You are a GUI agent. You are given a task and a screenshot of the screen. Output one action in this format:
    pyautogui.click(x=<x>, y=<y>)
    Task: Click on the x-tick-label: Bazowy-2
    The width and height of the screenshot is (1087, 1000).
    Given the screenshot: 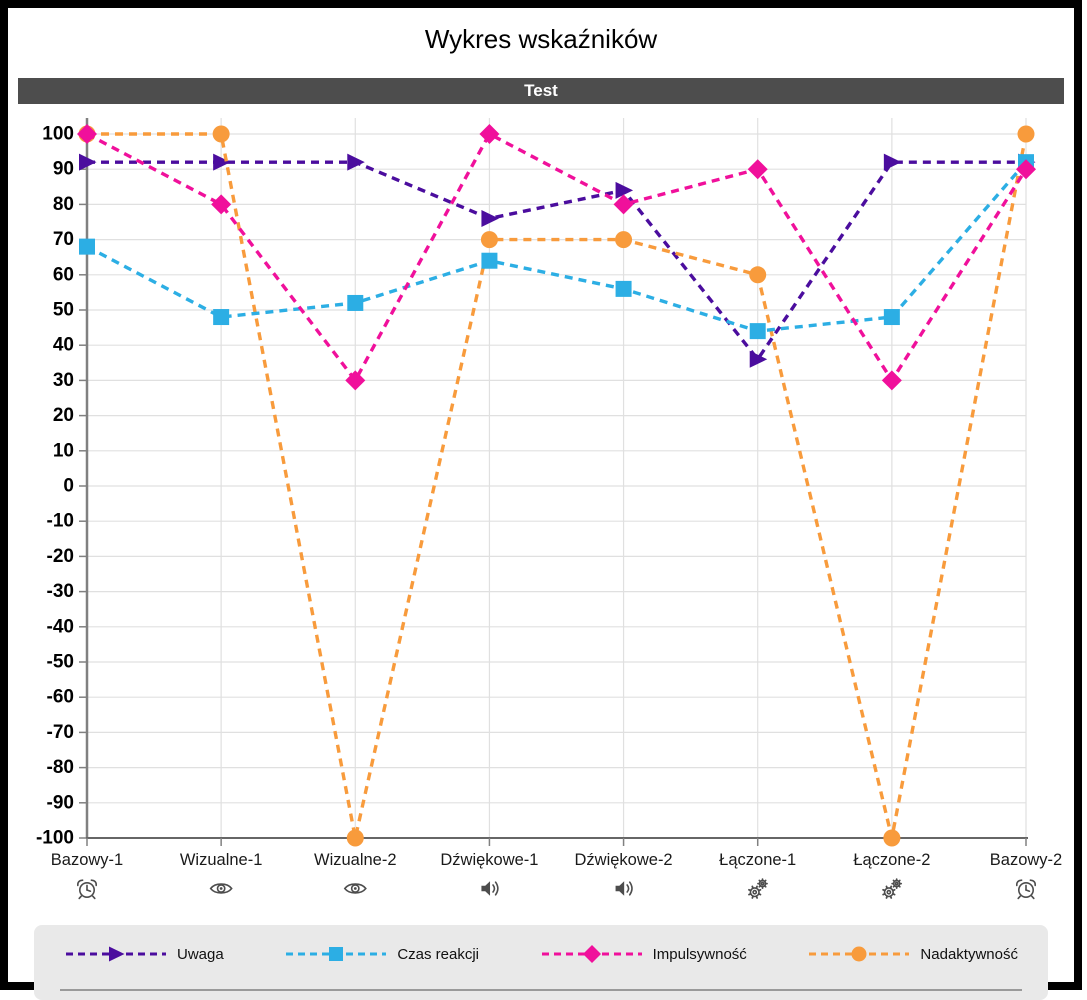 What is the action you would take?
    pyautogui.click(x=1026, y=860)
    